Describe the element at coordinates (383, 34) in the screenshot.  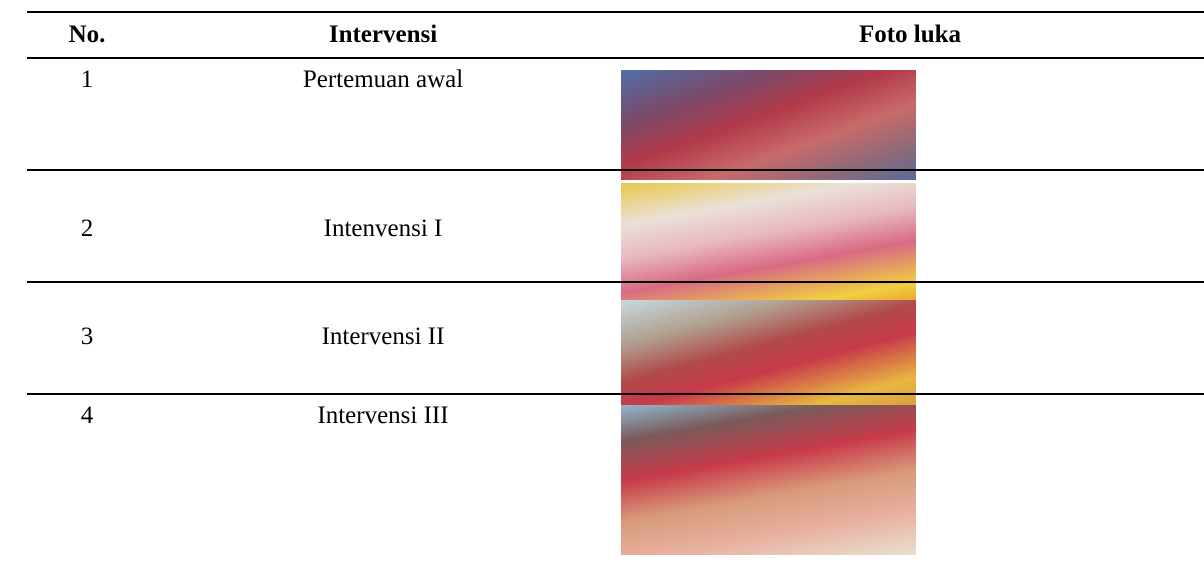
I see `header-cell: Intervensi` at that location.